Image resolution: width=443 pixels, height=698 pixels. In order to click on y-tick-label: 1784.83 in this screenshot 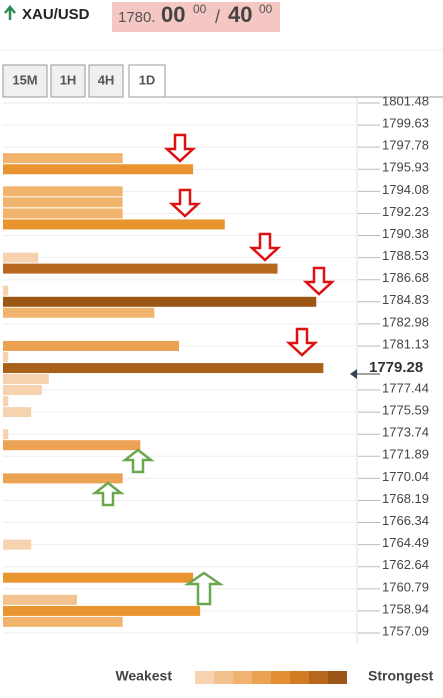, I will do `click(405, 299)`.